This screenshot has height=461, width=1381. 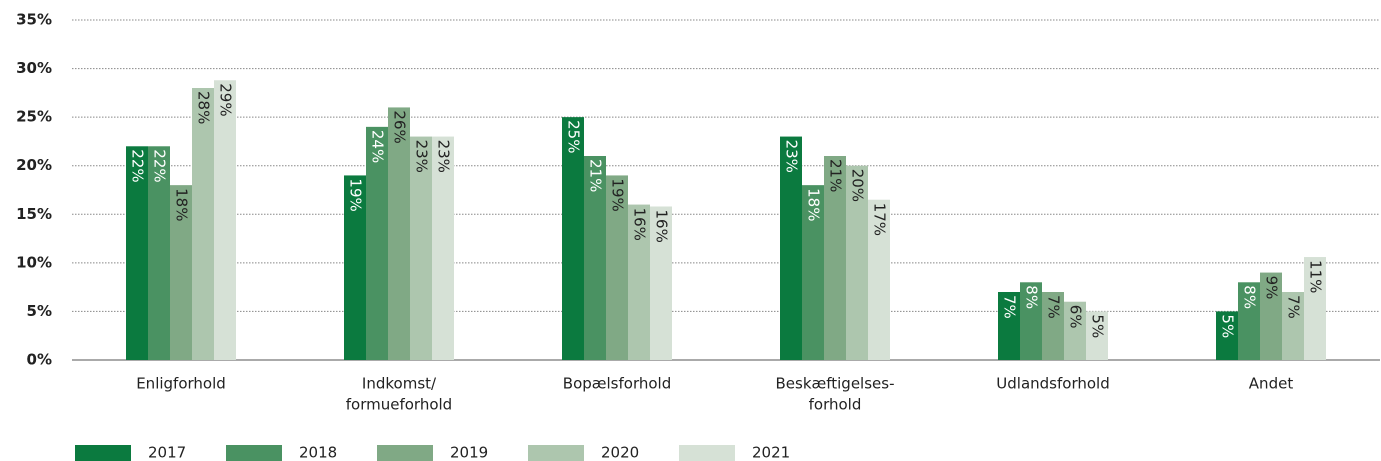 What do you see at coordinates (574, 136) in the screenshot?
I see `data-label: 25%` at bounding box center [574, 136].